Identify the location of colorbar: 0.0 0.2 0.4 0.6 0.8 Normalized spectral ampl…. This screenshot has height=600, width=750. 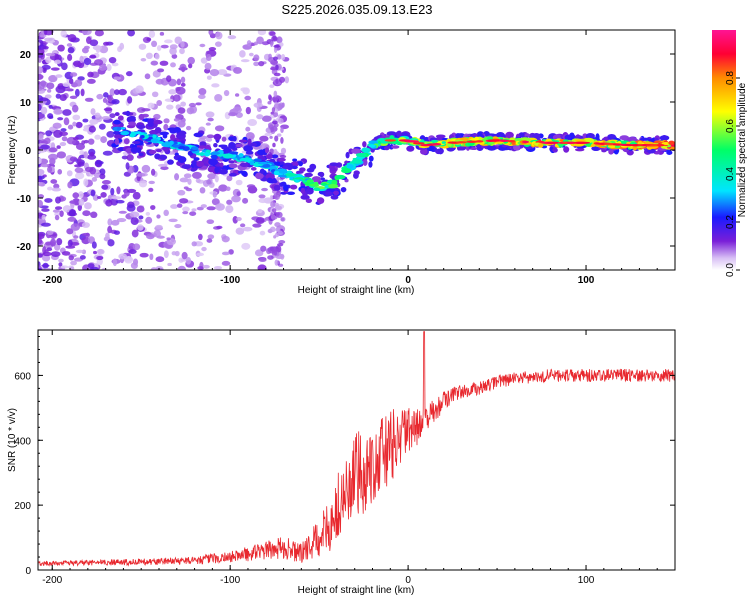
(730, 153).